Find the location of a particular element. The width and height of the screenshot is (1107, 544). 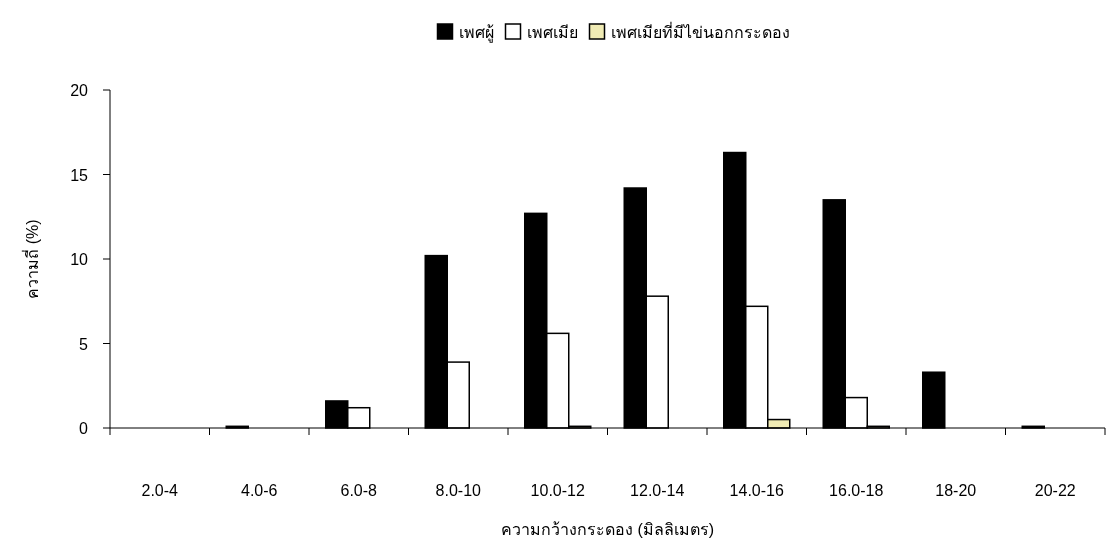

y-tick-label: 5 is located at coordinates (84, 344).